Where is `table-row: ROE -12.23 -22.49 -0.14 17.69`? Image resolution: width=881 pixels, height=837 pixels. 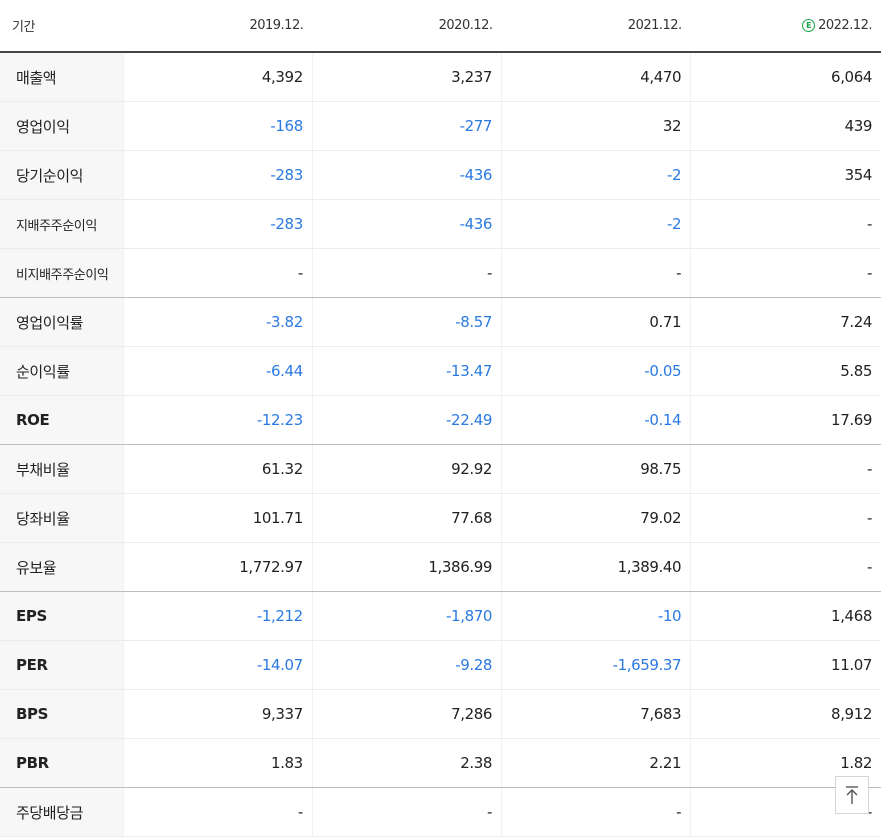 table-row: ROE -12.23 -22.49 -0.14 17.69 is located at coordinates (440, 420).